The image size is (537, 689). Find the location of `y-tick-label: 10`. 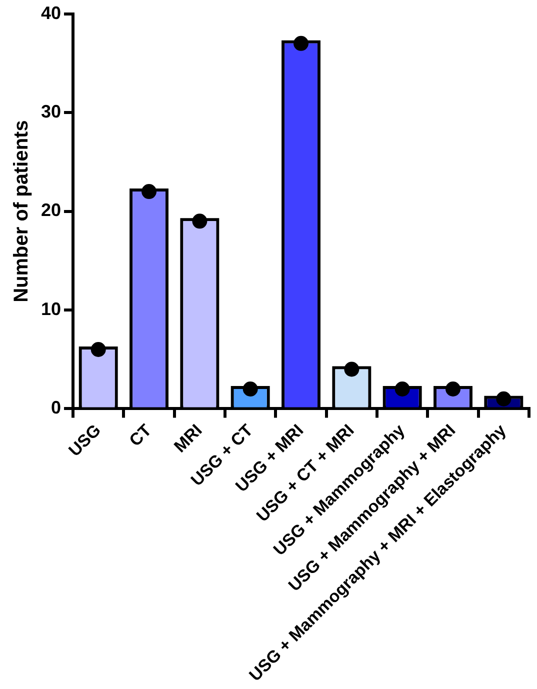

y-tick-label: 10 is located at coordinates (51, 308).